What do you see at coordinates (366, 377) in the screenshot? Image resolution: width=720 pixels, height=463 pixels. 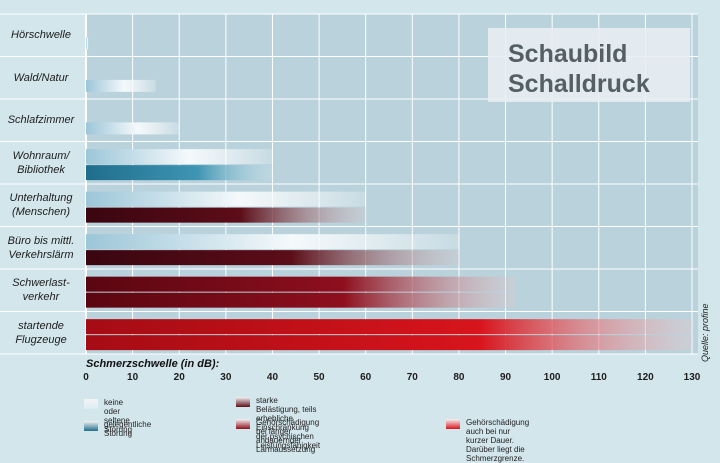 I see `x-tick-label: 60` at bounding box center [366, 377].